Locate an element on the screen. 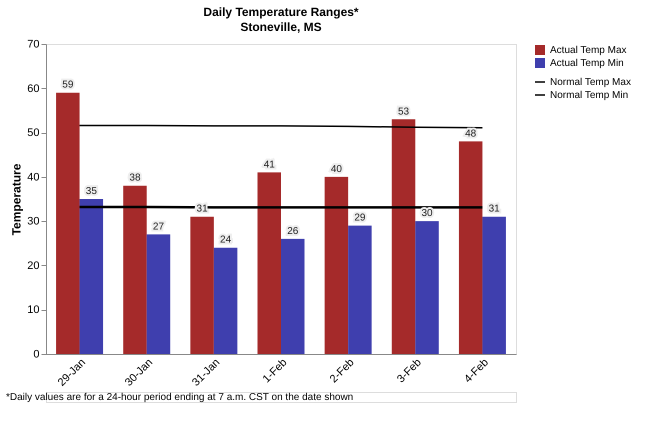 The width and height of the screenshot is (665, 444). y-axis-title: Temperature is located at coordinates (16, 199).